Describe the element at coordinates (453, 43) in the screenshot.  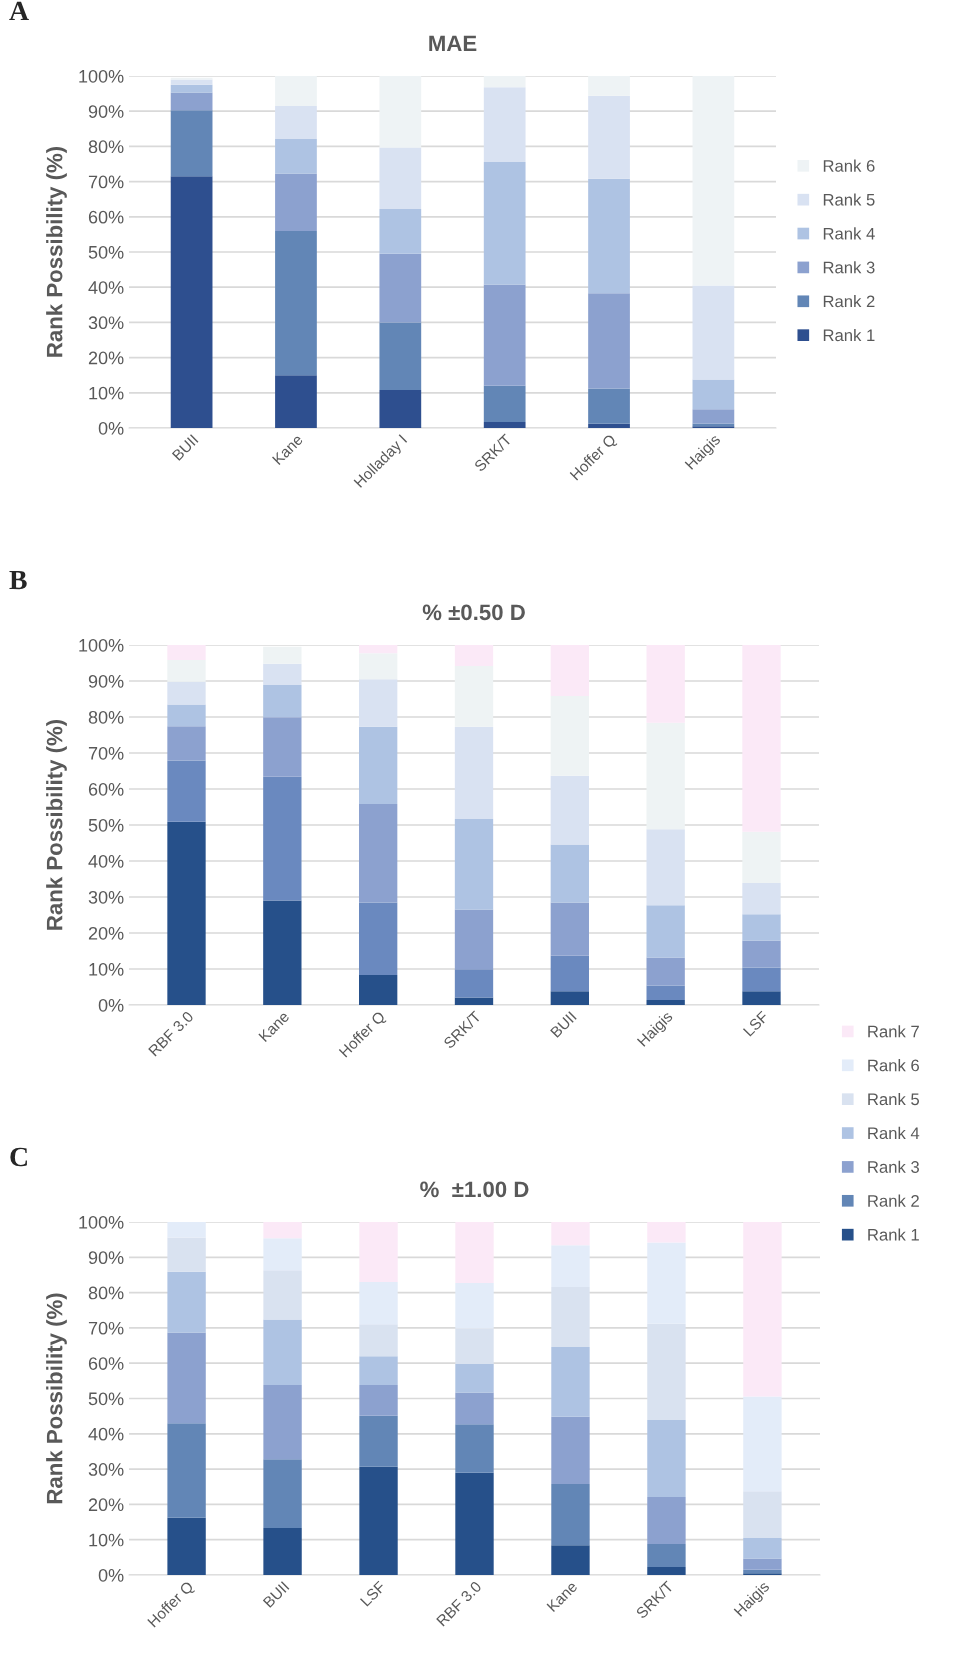
I see `chart-title: MAE` at that location.